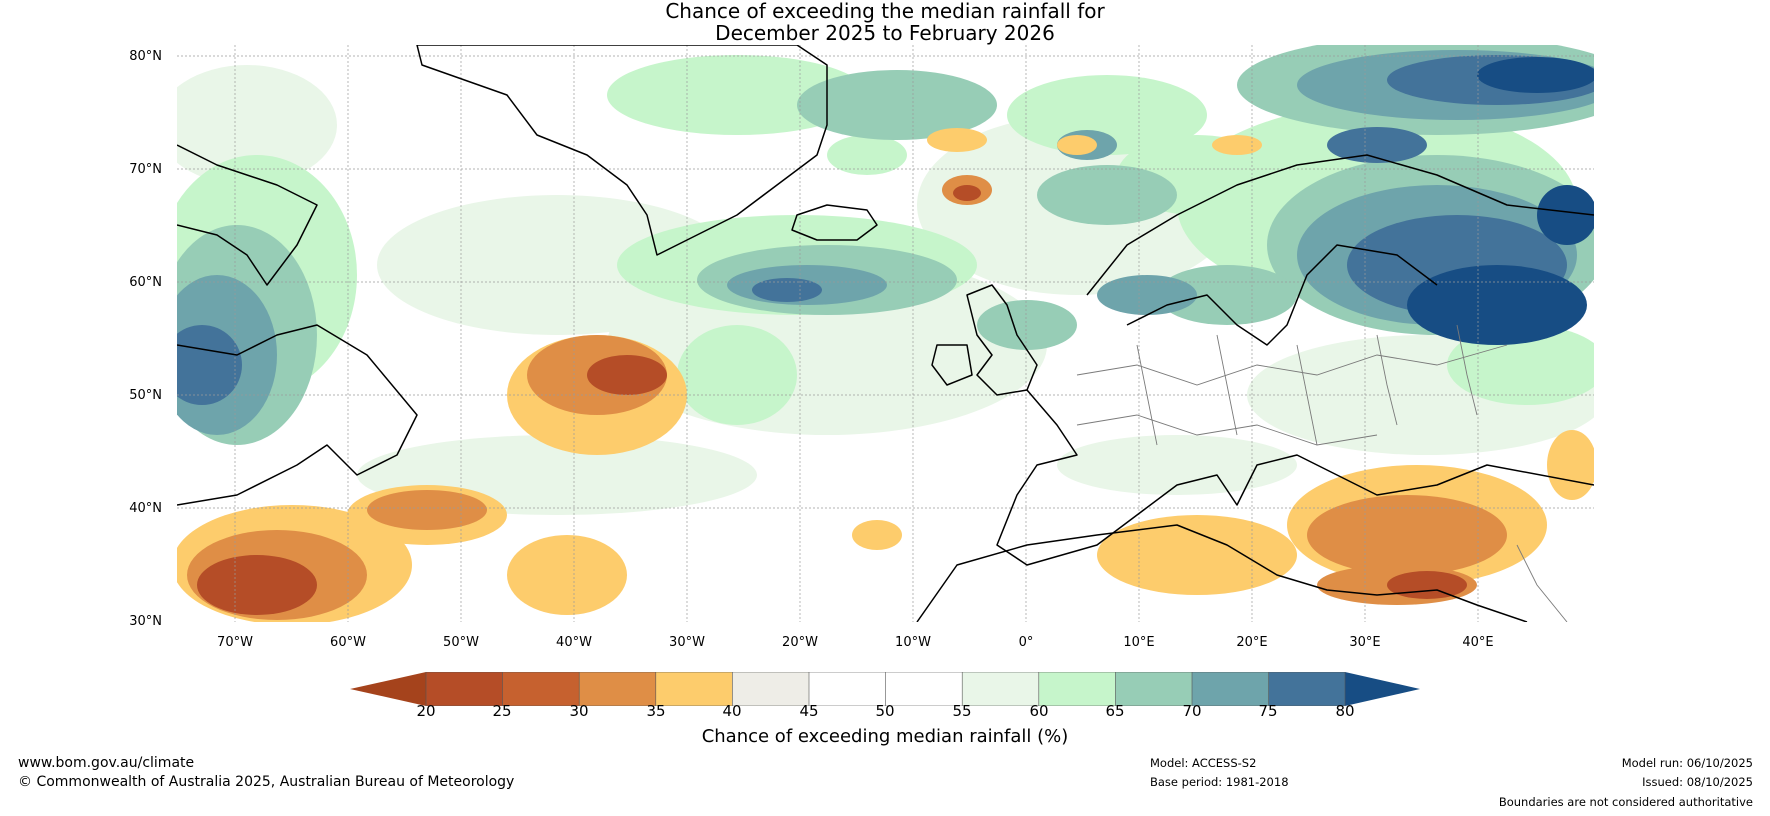  What do you see at coordinates (1192, 711) in the screenshot?
I see `colorbar-tick-70: 70` at bounding box center [1192, 711].